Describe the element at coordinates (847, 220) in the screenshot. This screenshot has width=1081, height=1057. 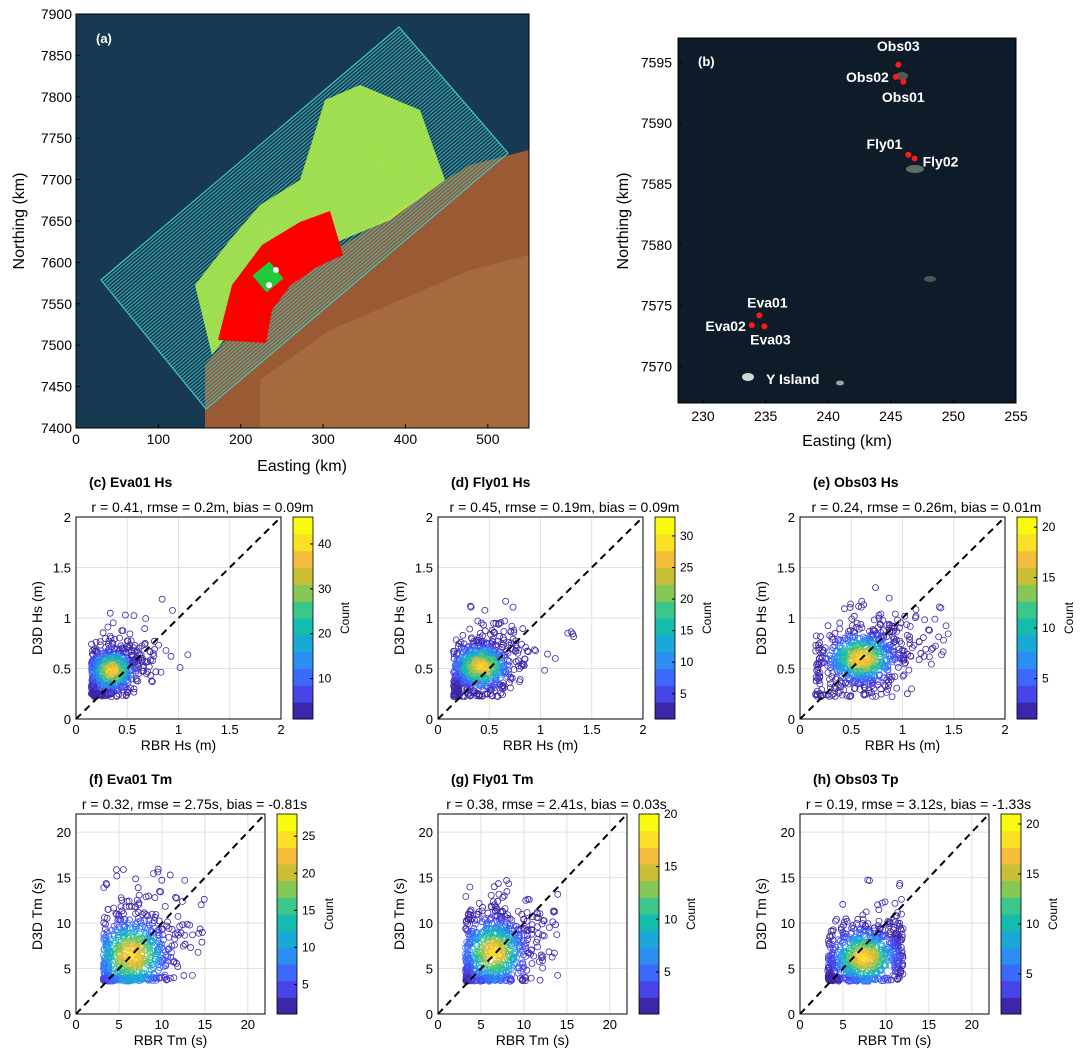
I see `panel-b-frame` at that location.